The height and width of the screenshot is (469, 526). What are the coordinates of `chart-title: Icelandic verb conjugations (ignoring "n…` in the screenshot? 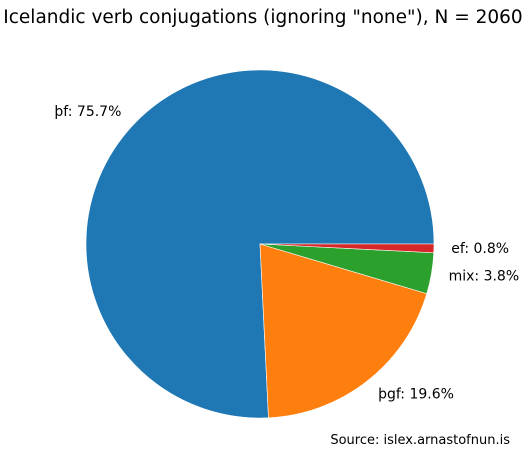 It's located at (262, 17).